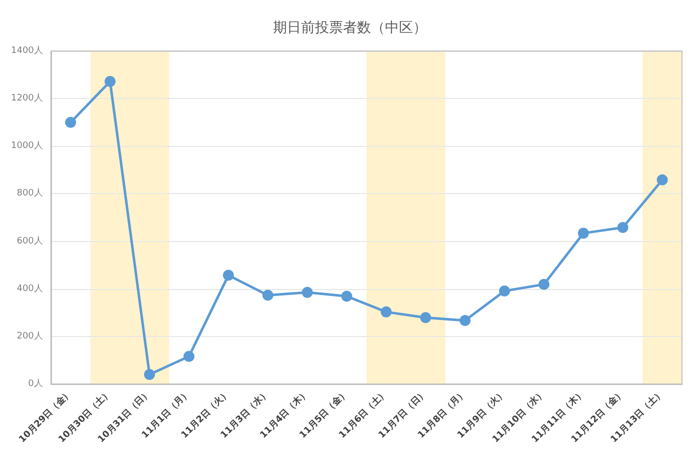 This screenshot has width=700, height=458. Describe the element at coordinates (27, 50) in the screenshot. I see `y-tick-label: 1400人` at that location.